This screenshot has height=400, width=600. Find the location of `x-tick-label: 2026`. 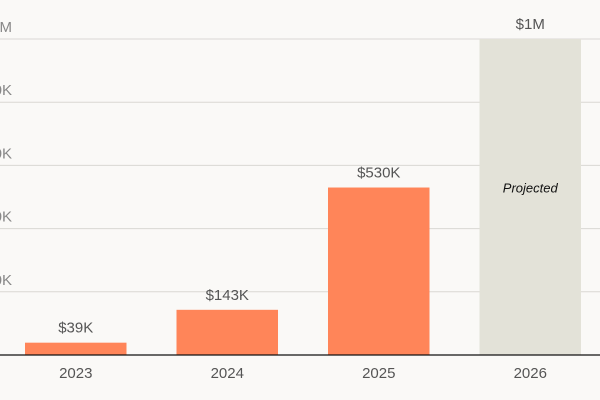

x-tick-label: 2026 is located at coordinates (530, 373).